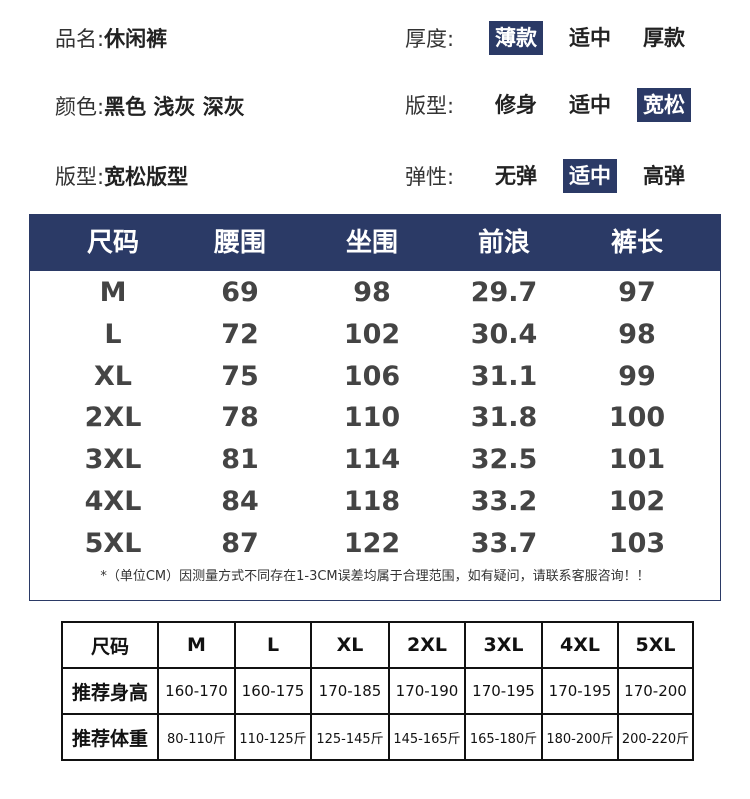 The height and width of the screenshot is (799, 750). I want to click on measurement-cell: 72, so click(240, 334).